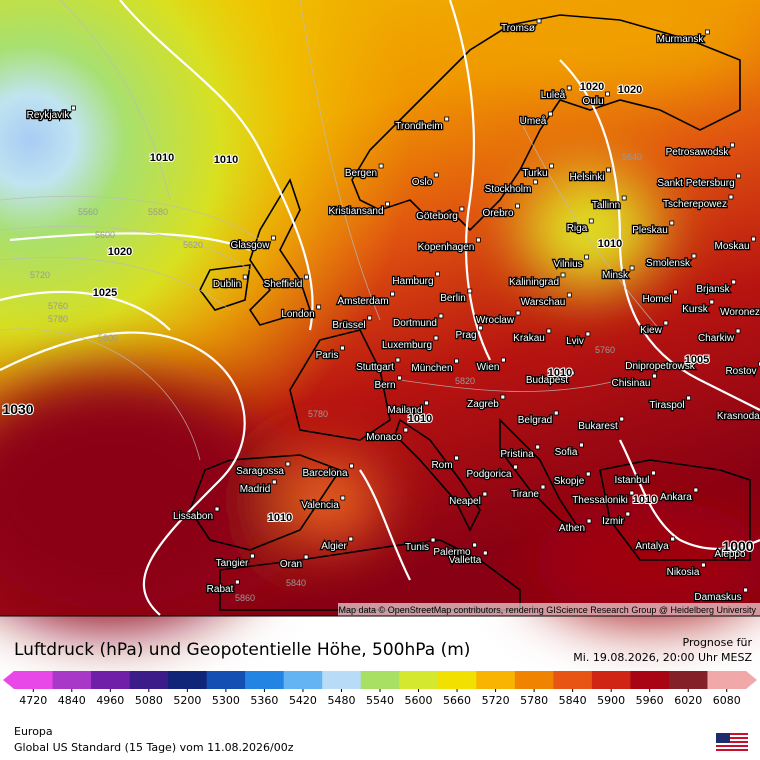 The image size is (760, 760). What do you see at coordinates (380, 700) in the screenshot?
I see `legend-tick-label: 5540` at bounding box center [380, 700].